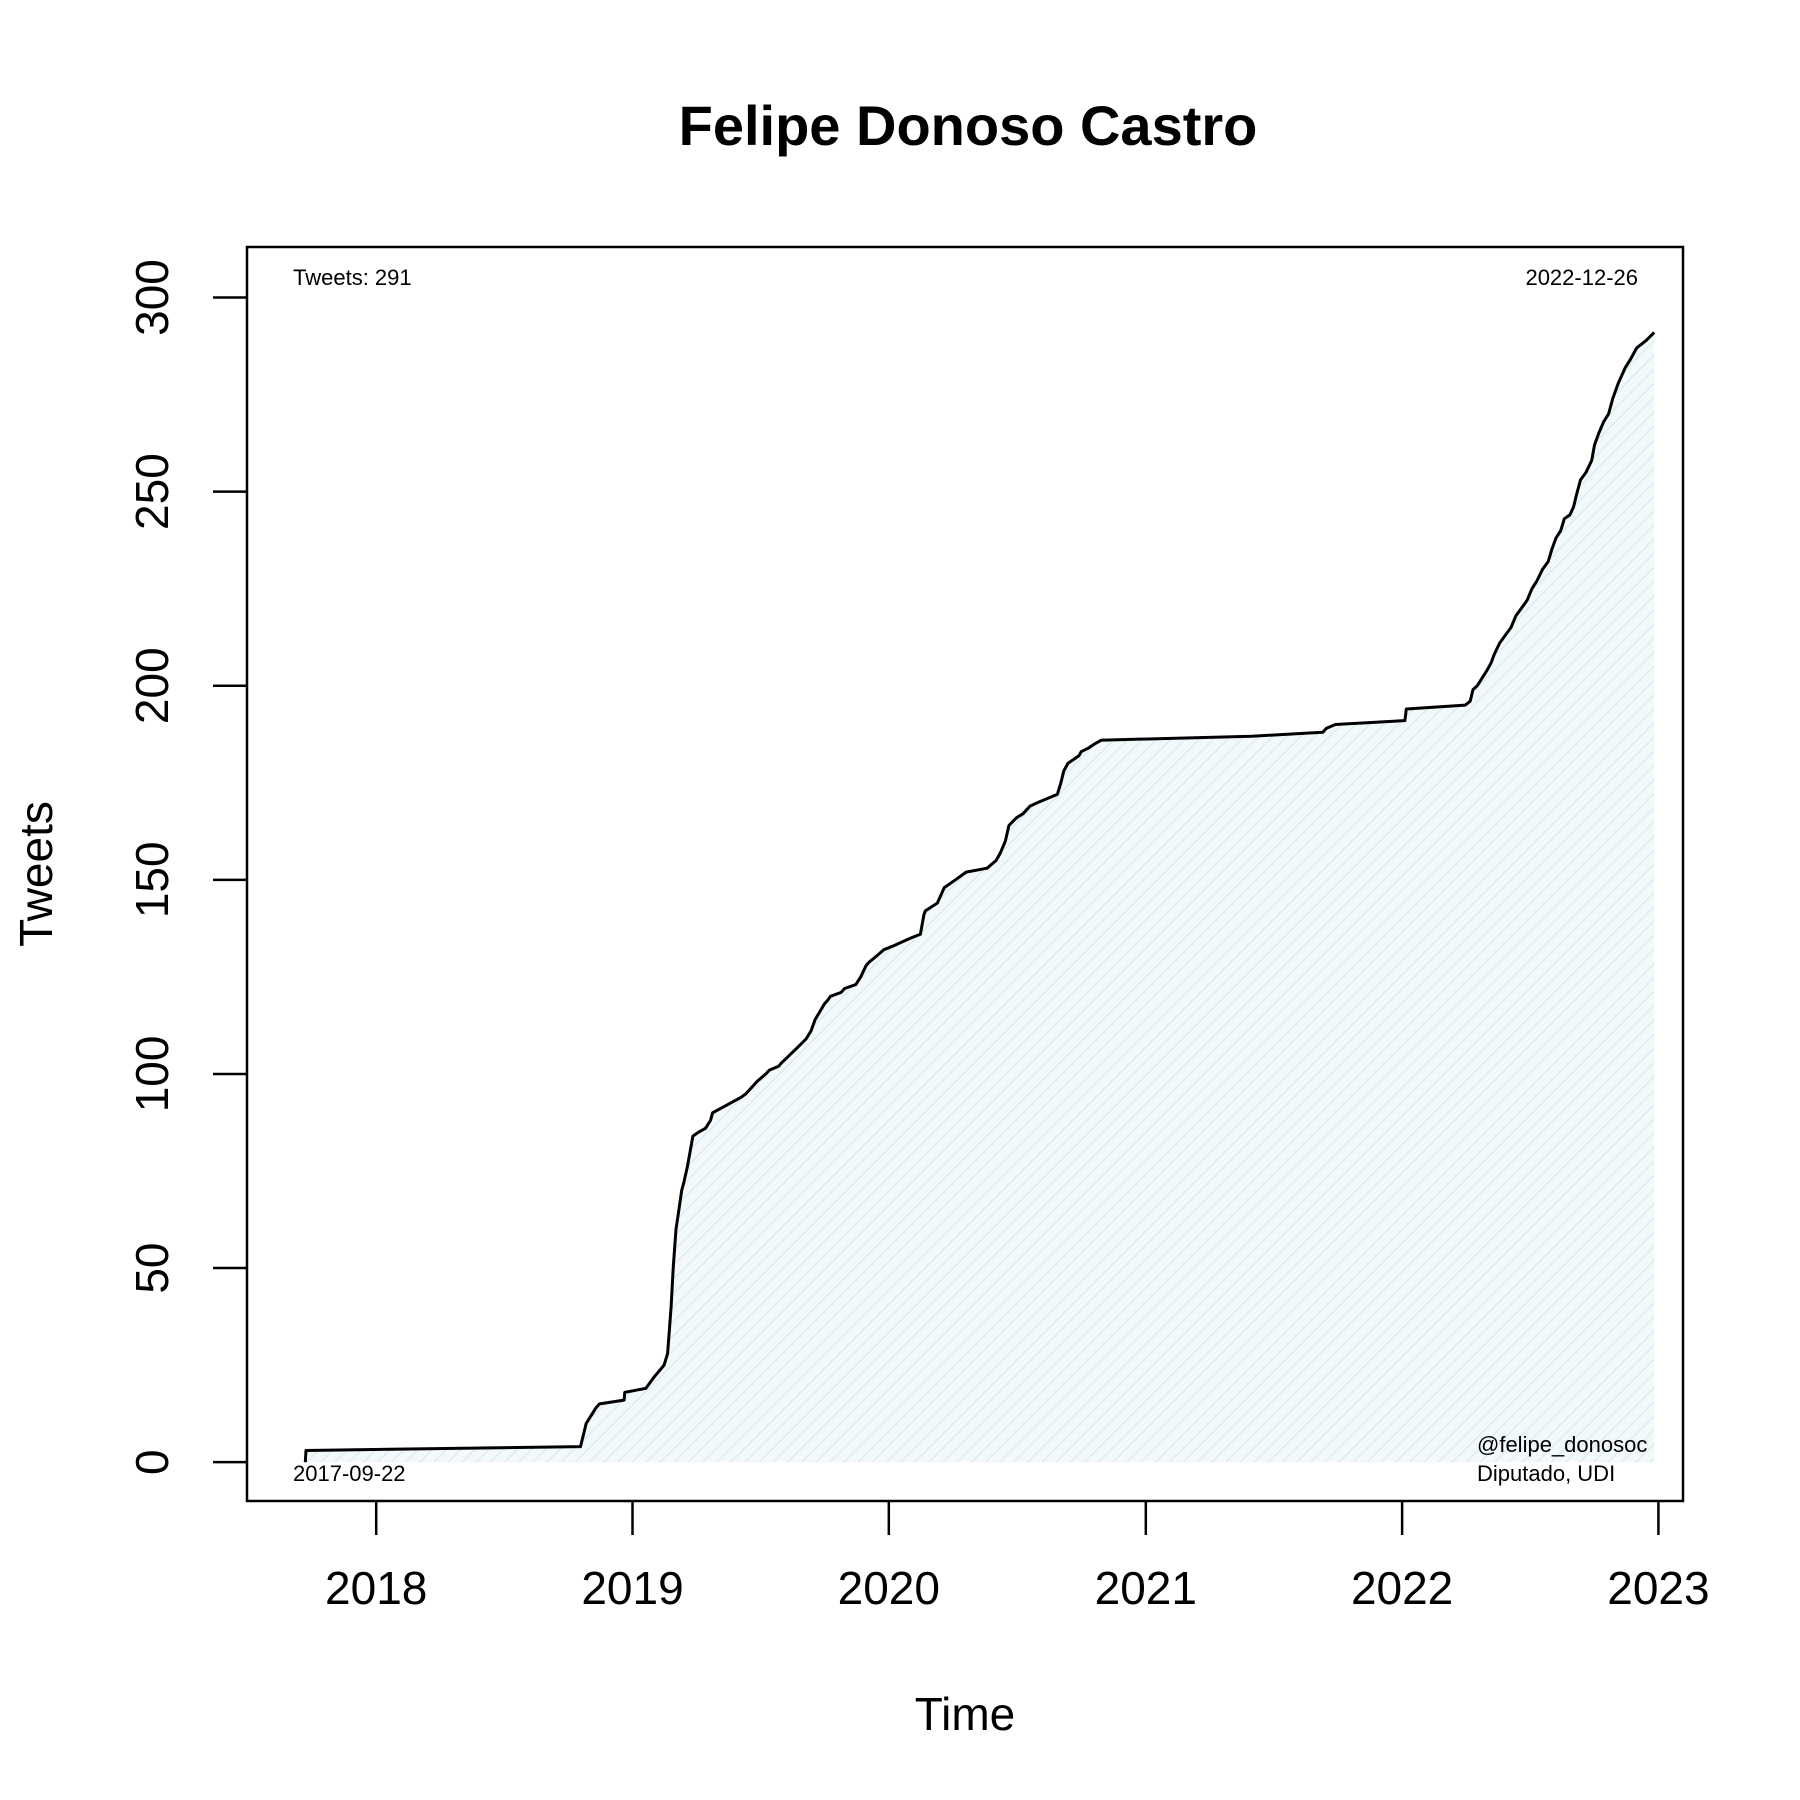 The height and width of the screenshot is (1800, 1800). What do you see at coordinates (352, 277) in the screenshot?
I see `tweet-count-note: Tweets: 291` at bounding box center [352, 277].